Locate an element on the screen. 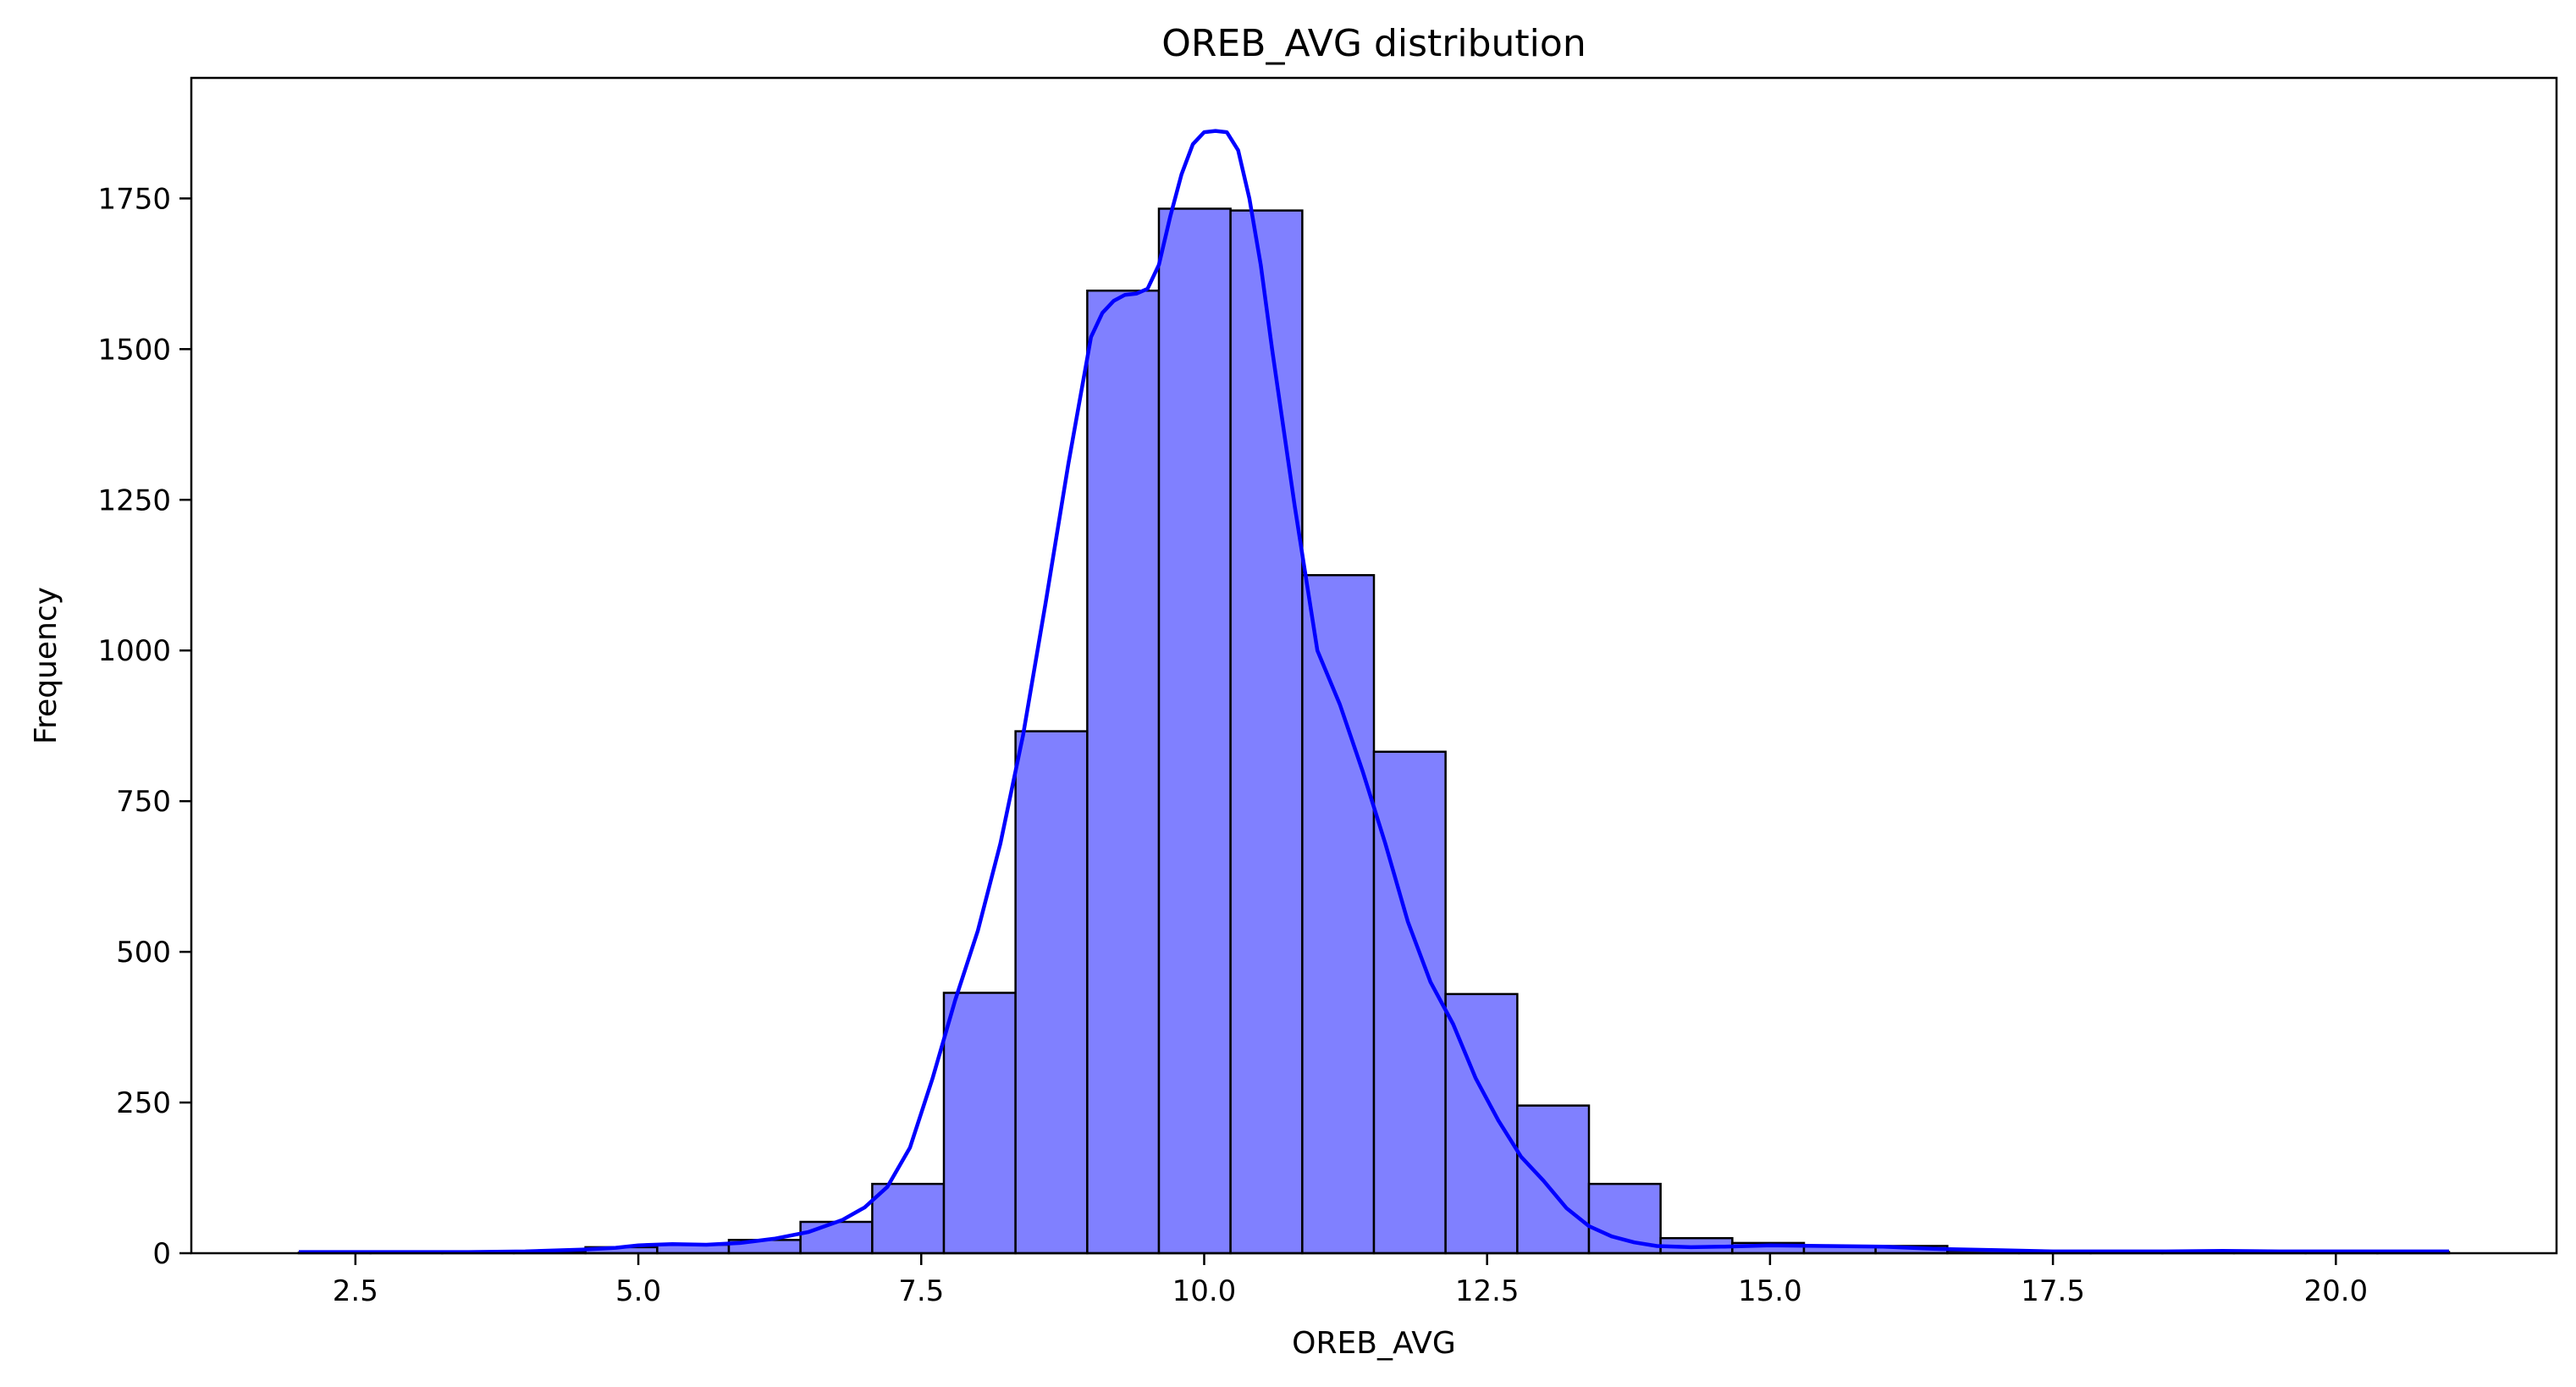 The height and width of the screenshot is (1387, 2576). x-tick-label: 5.0 is located at coordinates (638, 1291).